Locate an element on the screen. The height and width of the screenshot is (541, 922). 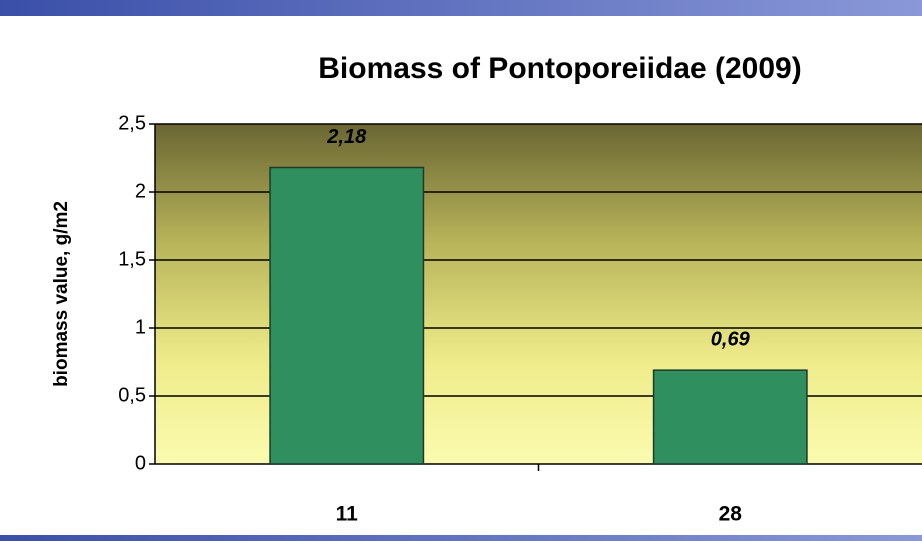
y-tick-label: 0,5 is located at coordinates (132, 395).